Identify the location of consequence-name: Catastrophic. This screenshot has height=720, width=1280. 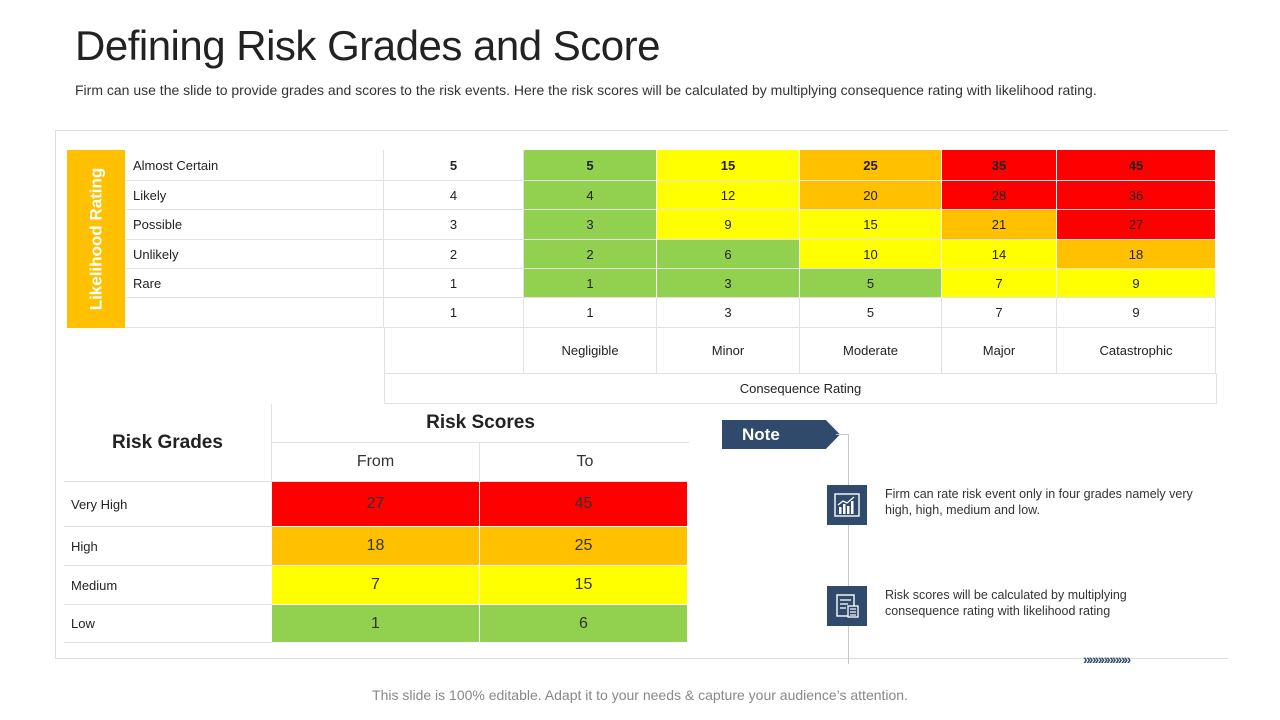
(1136, 350).